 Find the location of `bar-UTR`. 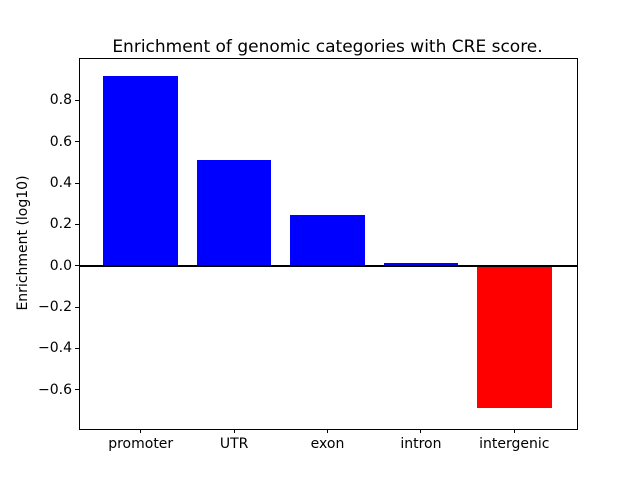

bar-UTR is located at coordinates (234, 213).